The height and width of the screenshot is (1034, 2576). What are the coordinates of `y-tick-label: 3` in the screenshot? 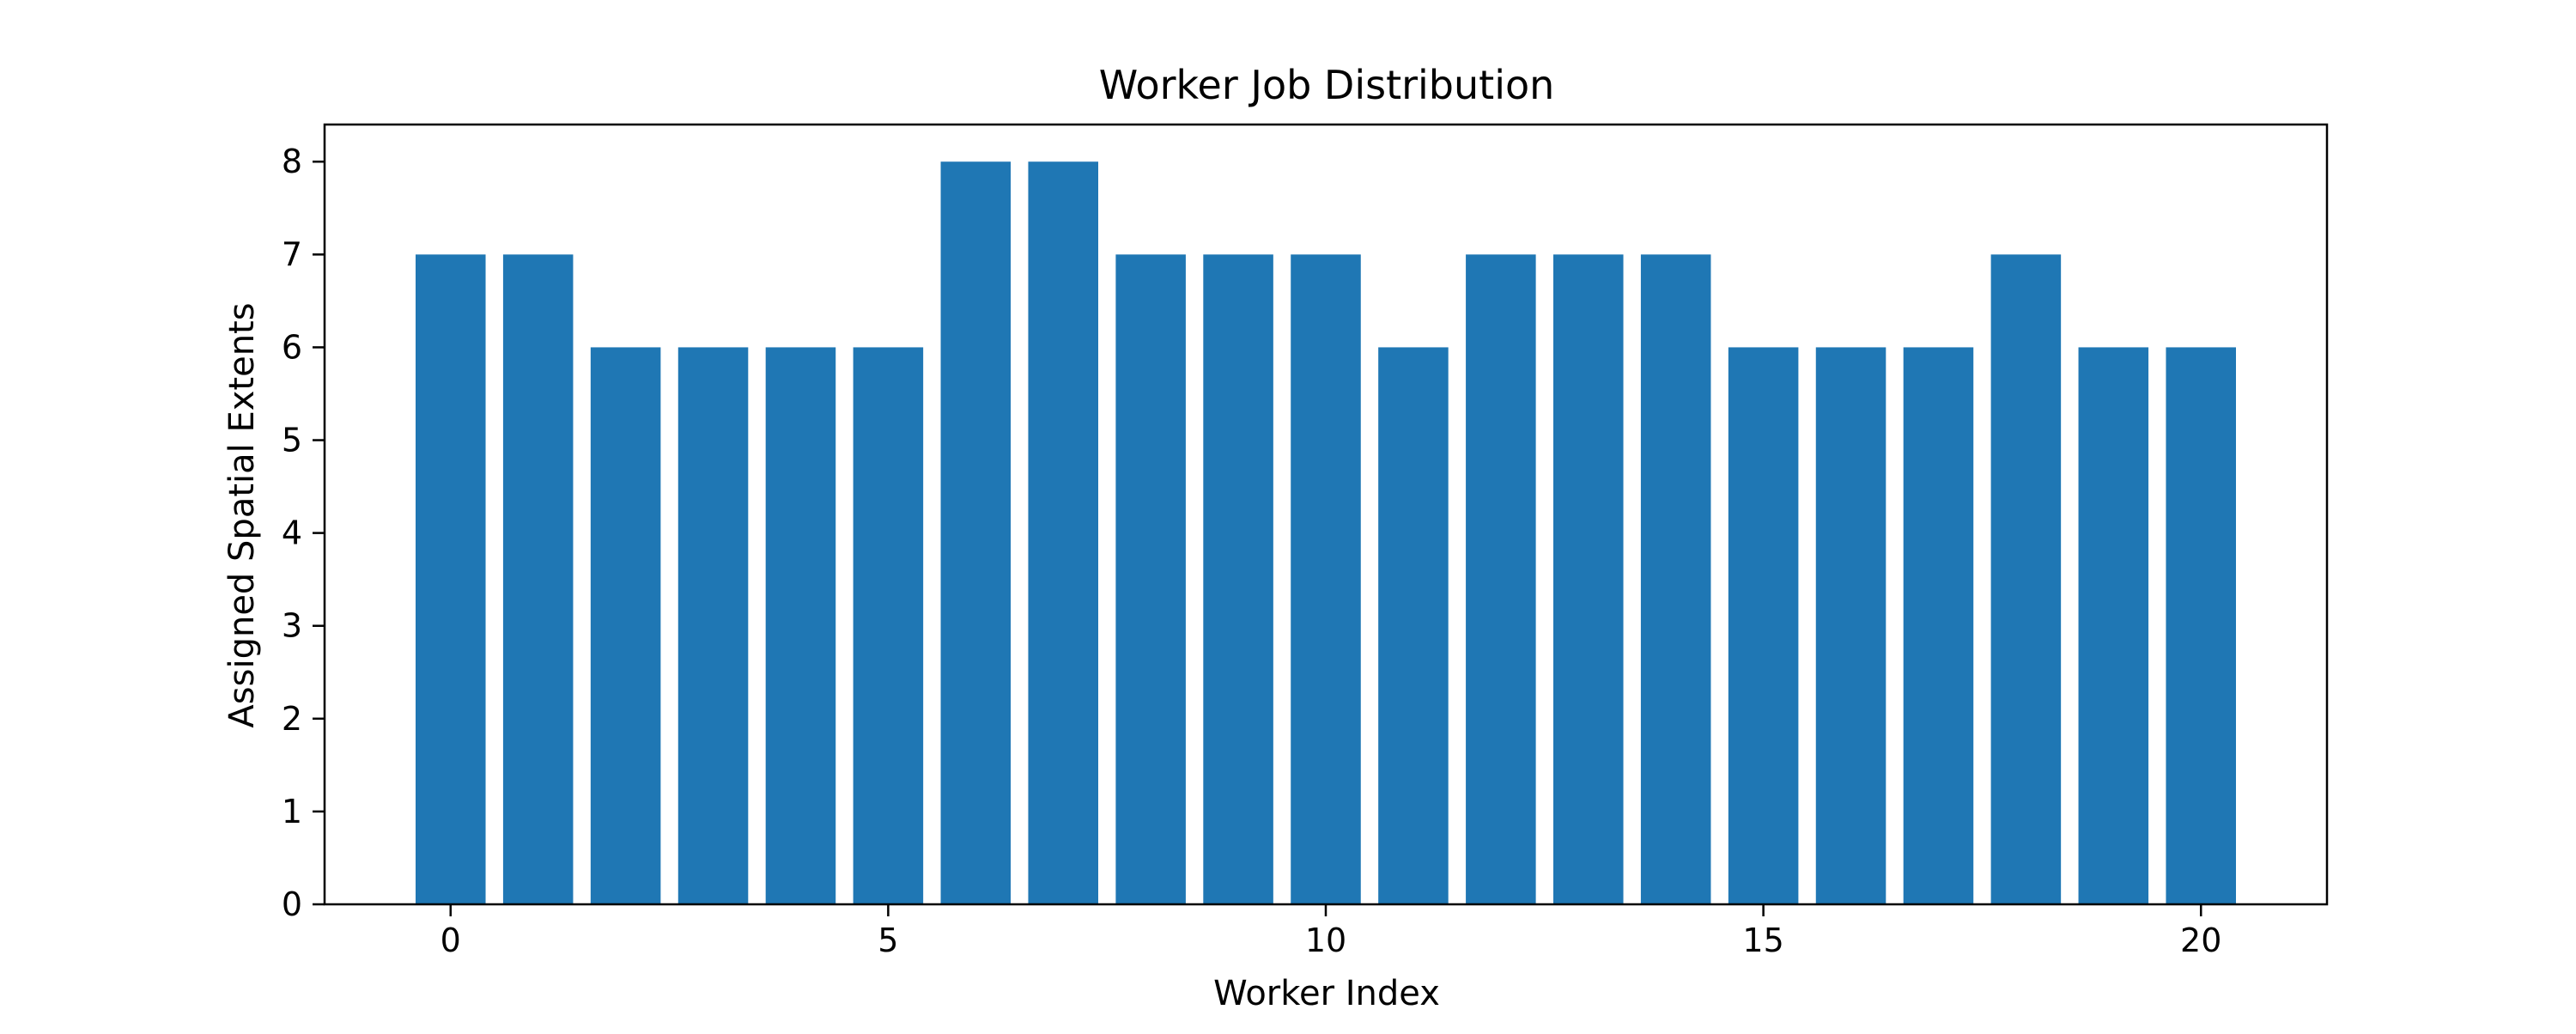 It's located at (292, 626).